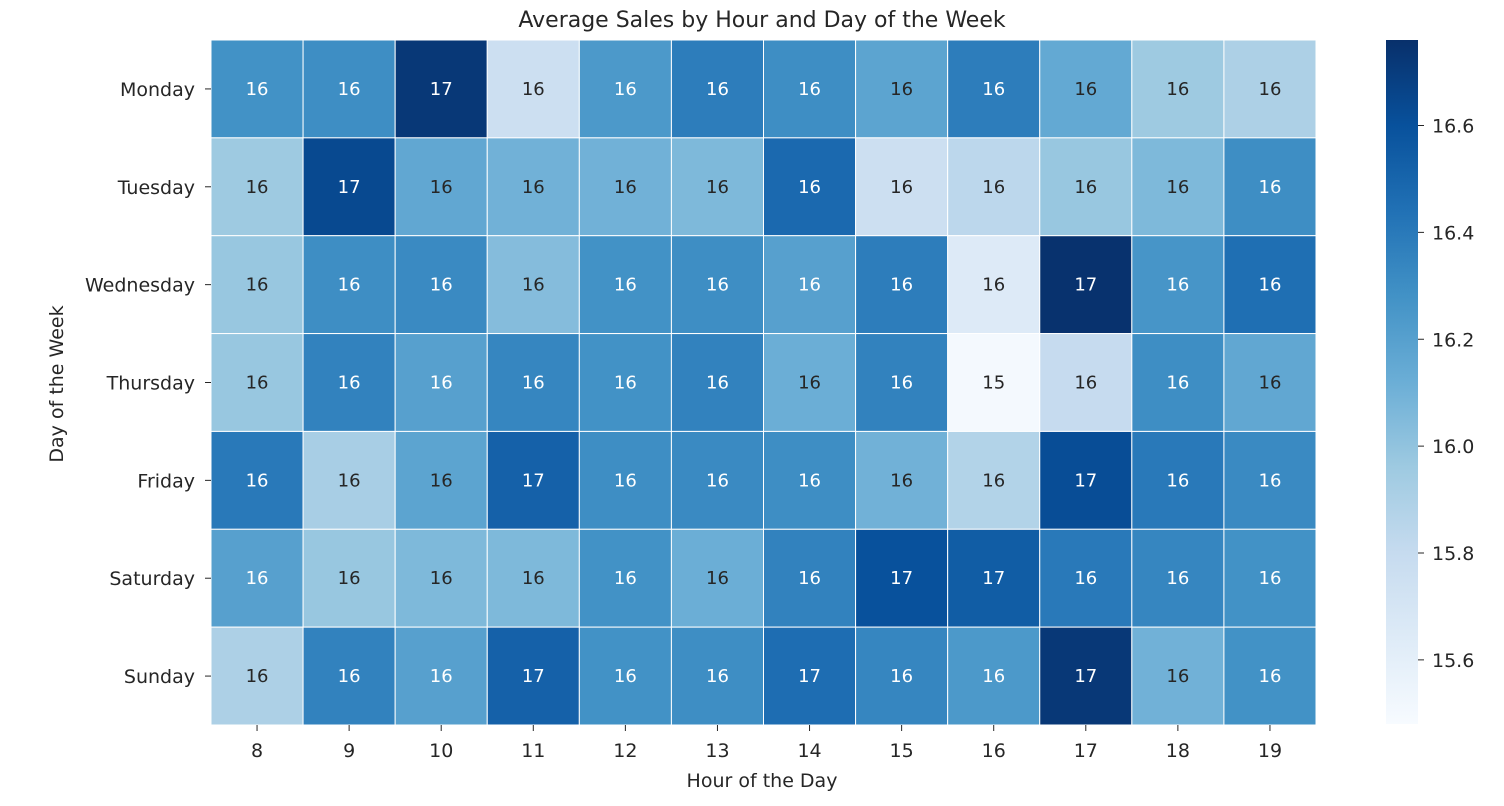 Image resolution: width=1504 pixels, height=806 pixels. What do you see at coordinates (809, 751) in the screenshot?
I see `x-tick-label: 14` at bounding box center [809, 751].